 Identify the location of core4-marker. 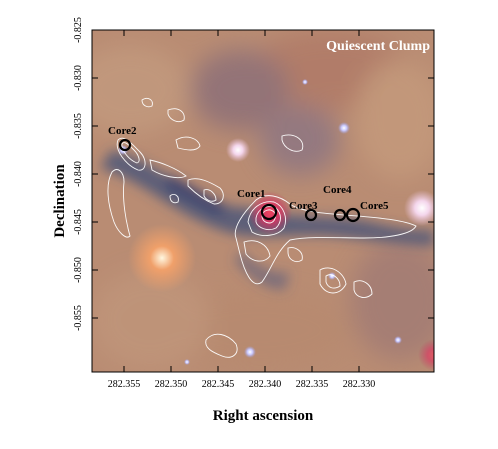
(340, 215).